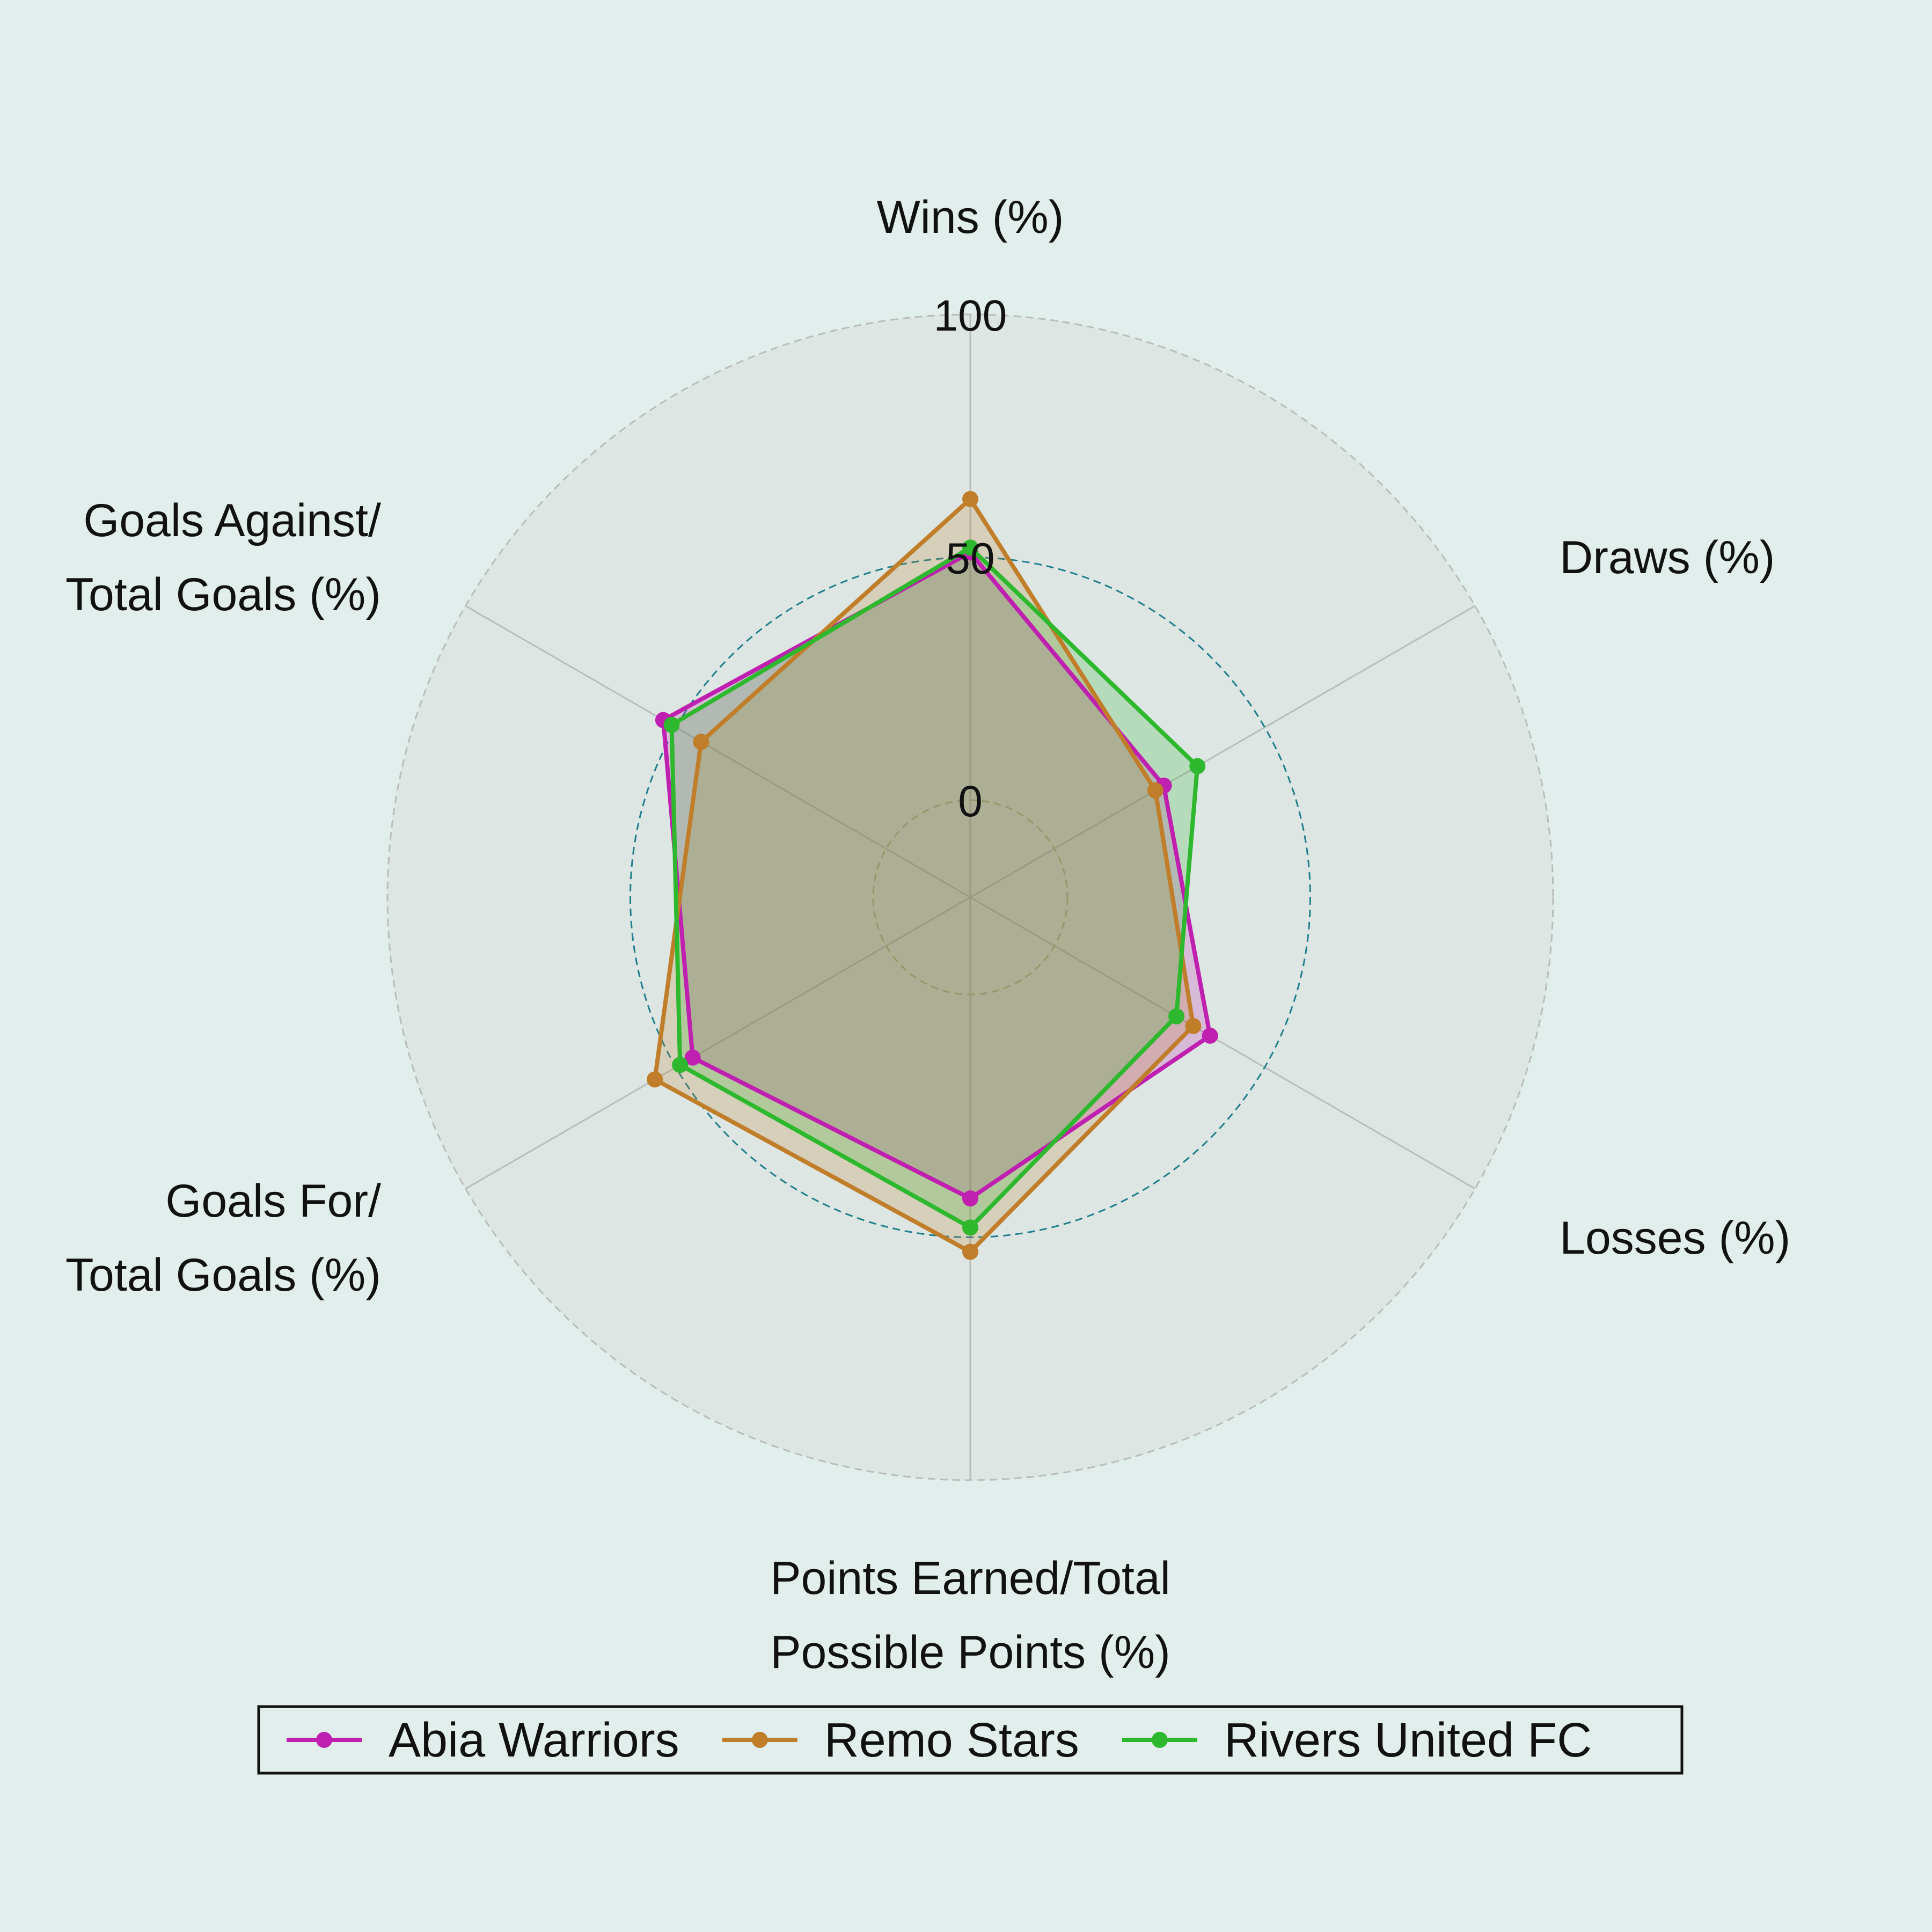 The width and height of the screenshot is (1932, 1932). I want to click on spoke-line, so click(718, 751).